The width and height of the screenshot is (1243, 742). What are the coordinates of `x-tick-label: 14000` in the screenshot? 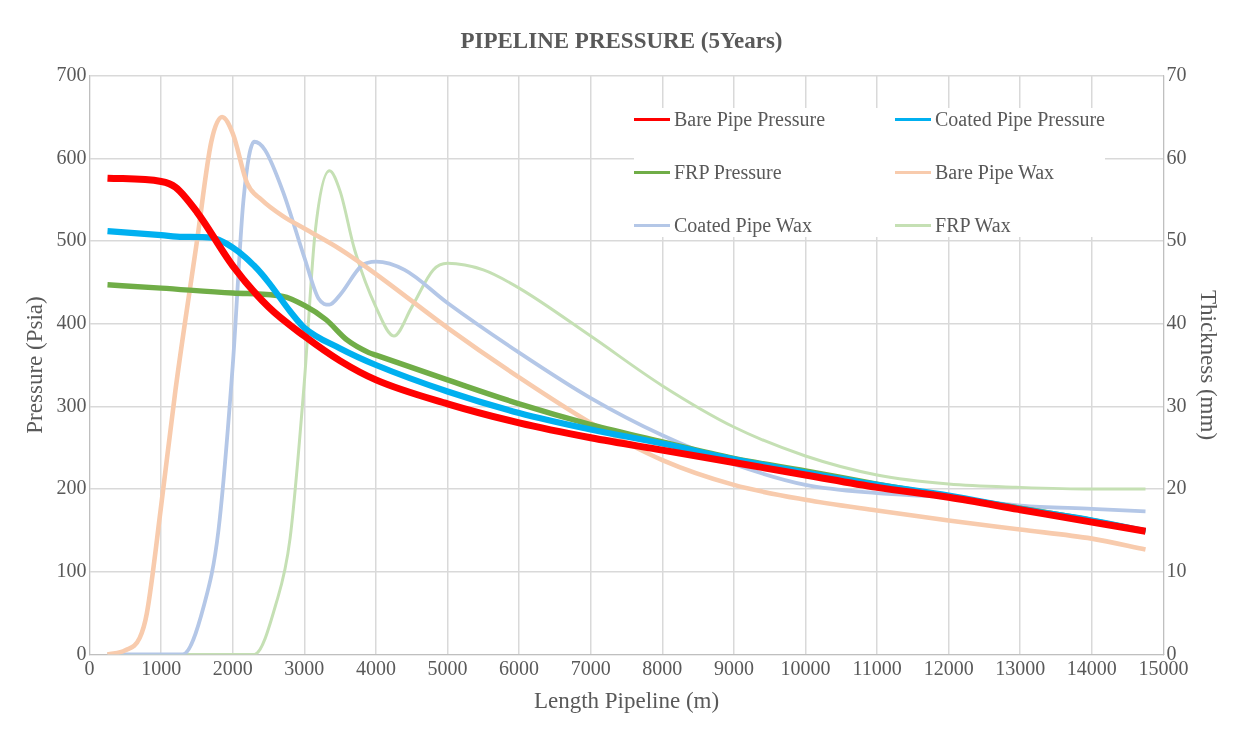 It's located at (1091, 667).